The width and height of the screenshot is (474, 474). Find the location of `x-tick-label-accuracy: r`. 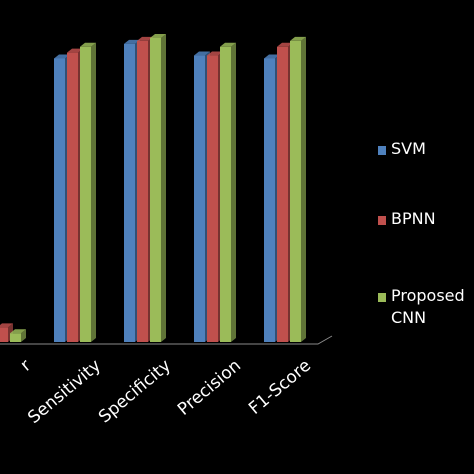

x-tick-label-accuracy: r is located at coordinates (26, 366).